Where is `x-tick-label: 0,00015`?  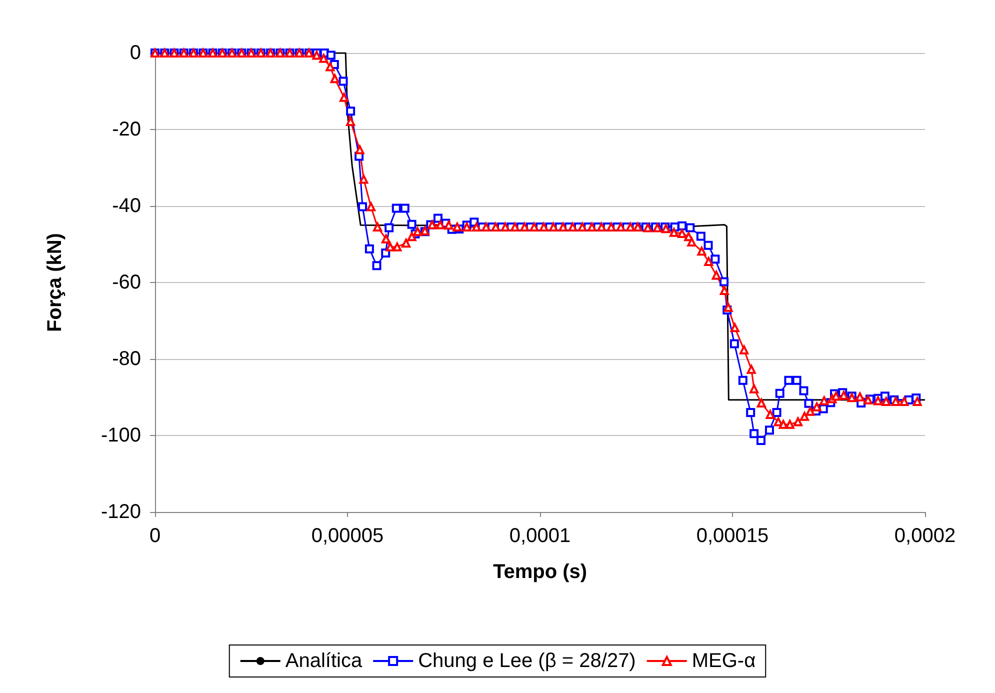 x-tick-label: 0,00015 is located at coordinates (732, 536).